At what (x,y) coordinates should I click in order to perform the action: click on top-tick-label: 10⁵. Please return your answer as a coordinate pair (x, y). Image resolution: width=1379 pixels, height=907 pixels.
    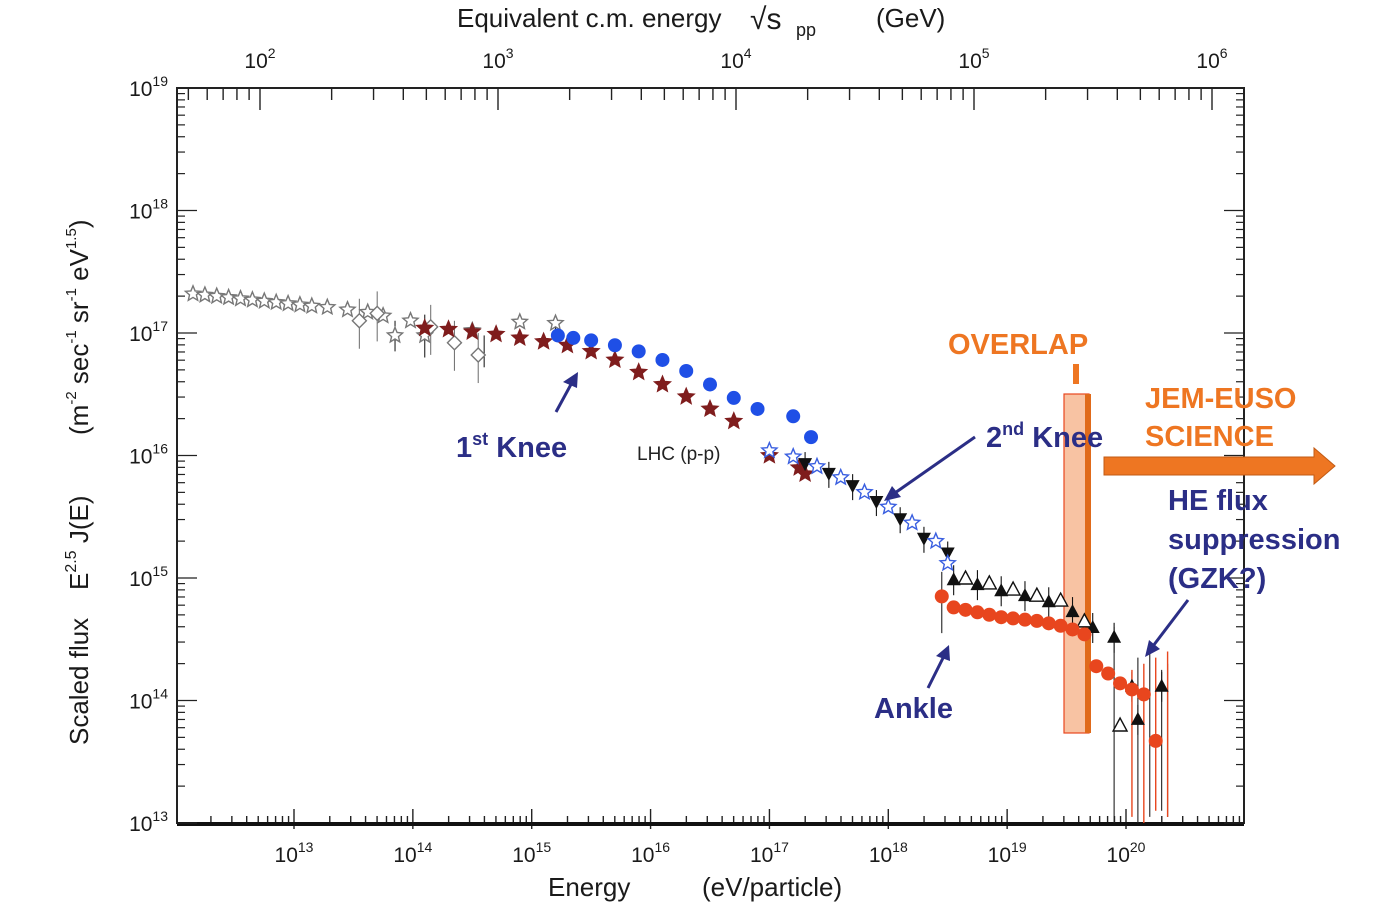
    Looking at the image, I should click on (973, 59).